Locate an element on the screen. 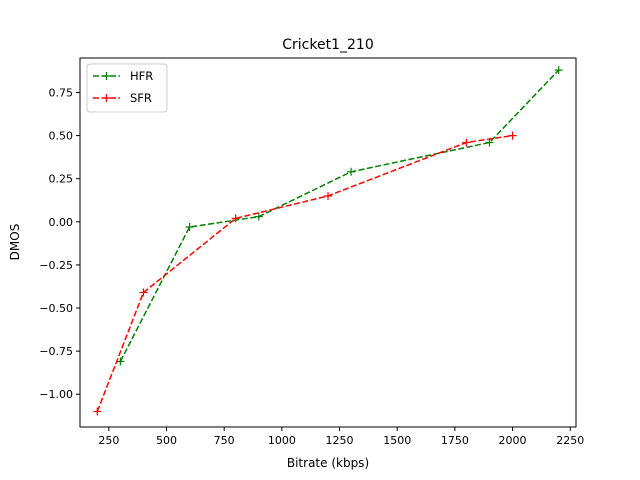 This screenshot has height=480, width=640. x-tick-label: 1500 is located at coordinates (397, 440).